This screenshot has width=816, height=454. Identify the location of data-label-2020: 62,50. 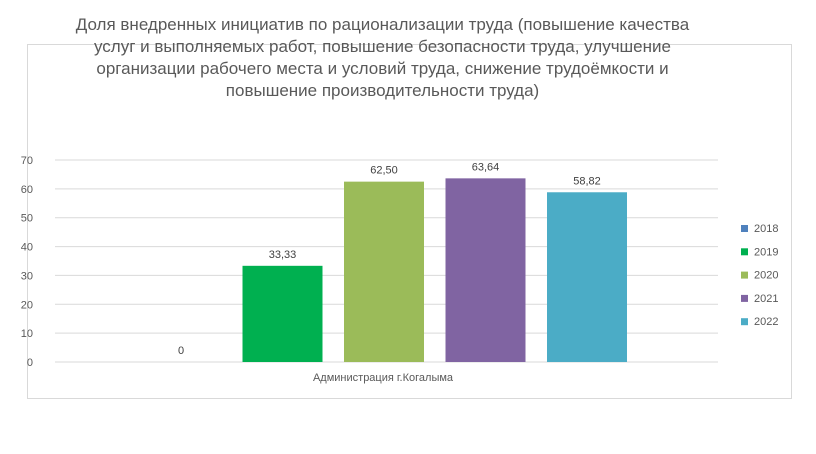
(384, 171).